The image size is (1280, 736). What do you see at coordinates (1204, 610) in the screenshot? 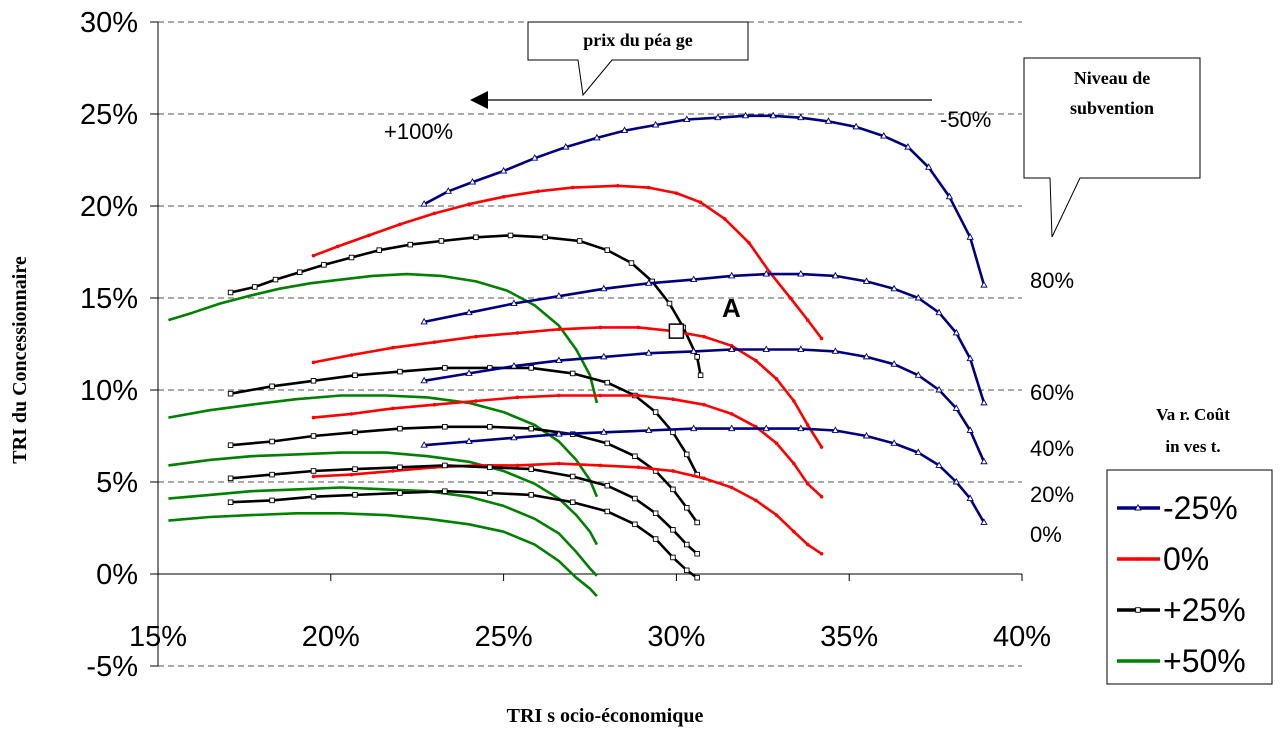
I see `legend-label: +25%` at bounding box center [1204, 610].